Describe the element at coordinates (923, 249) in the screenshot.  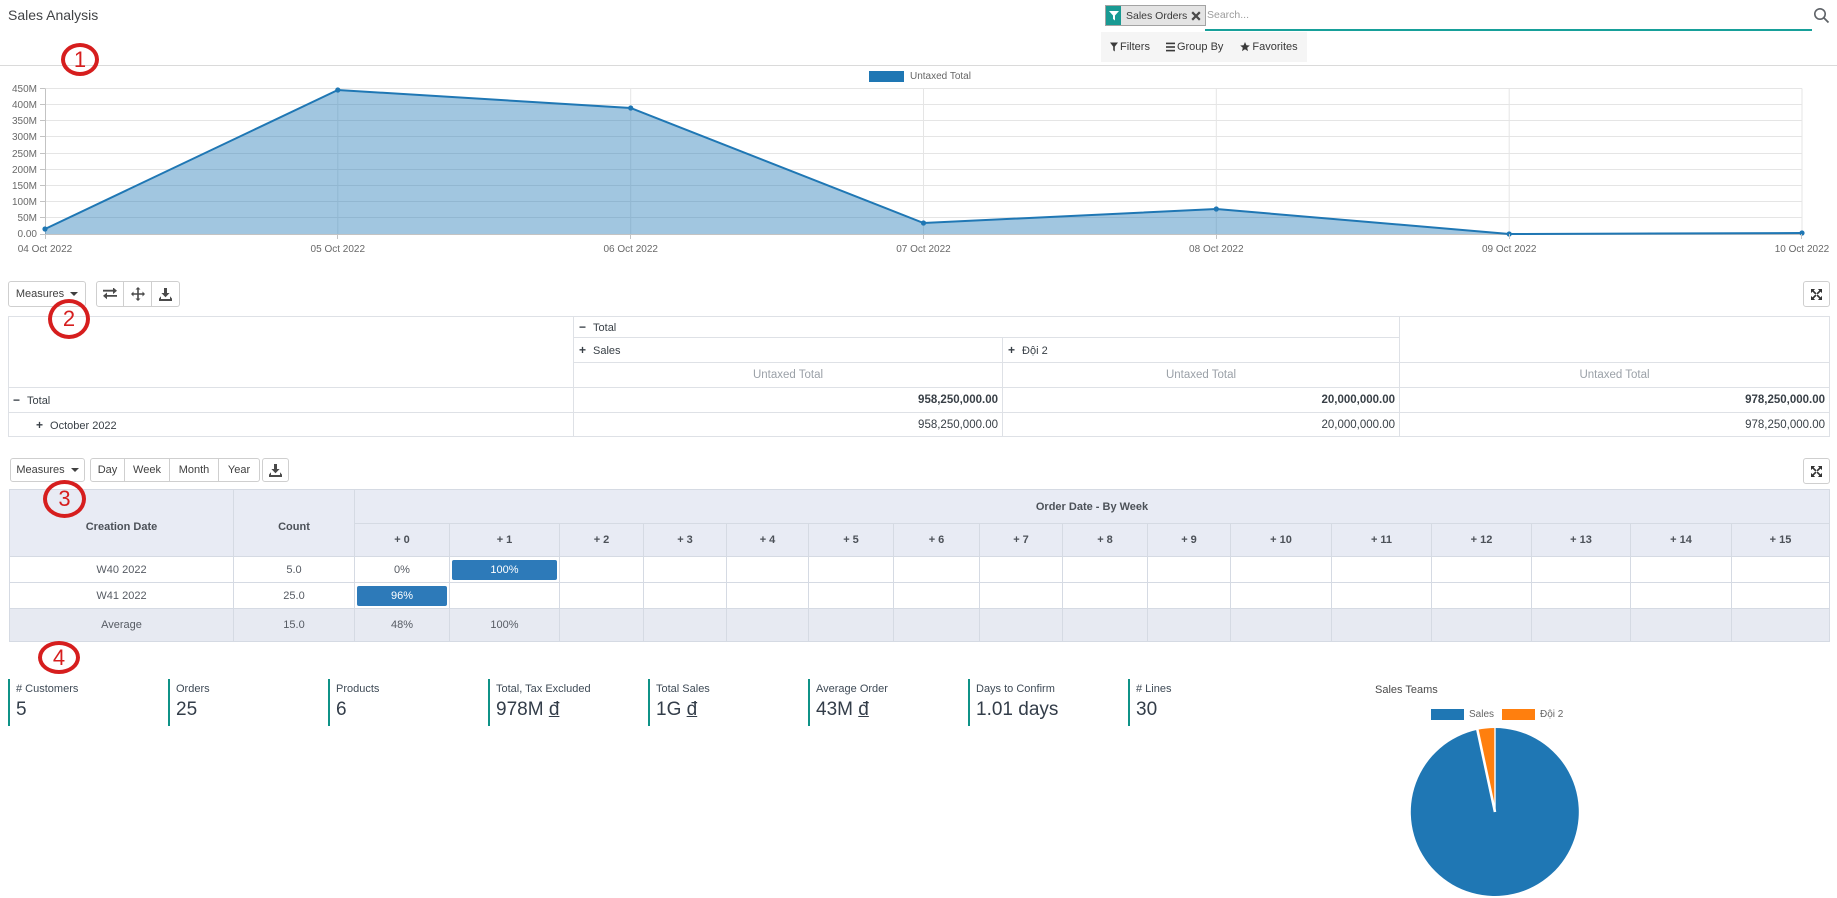
I see `svg-text: 07 Oct 2022` at that location.